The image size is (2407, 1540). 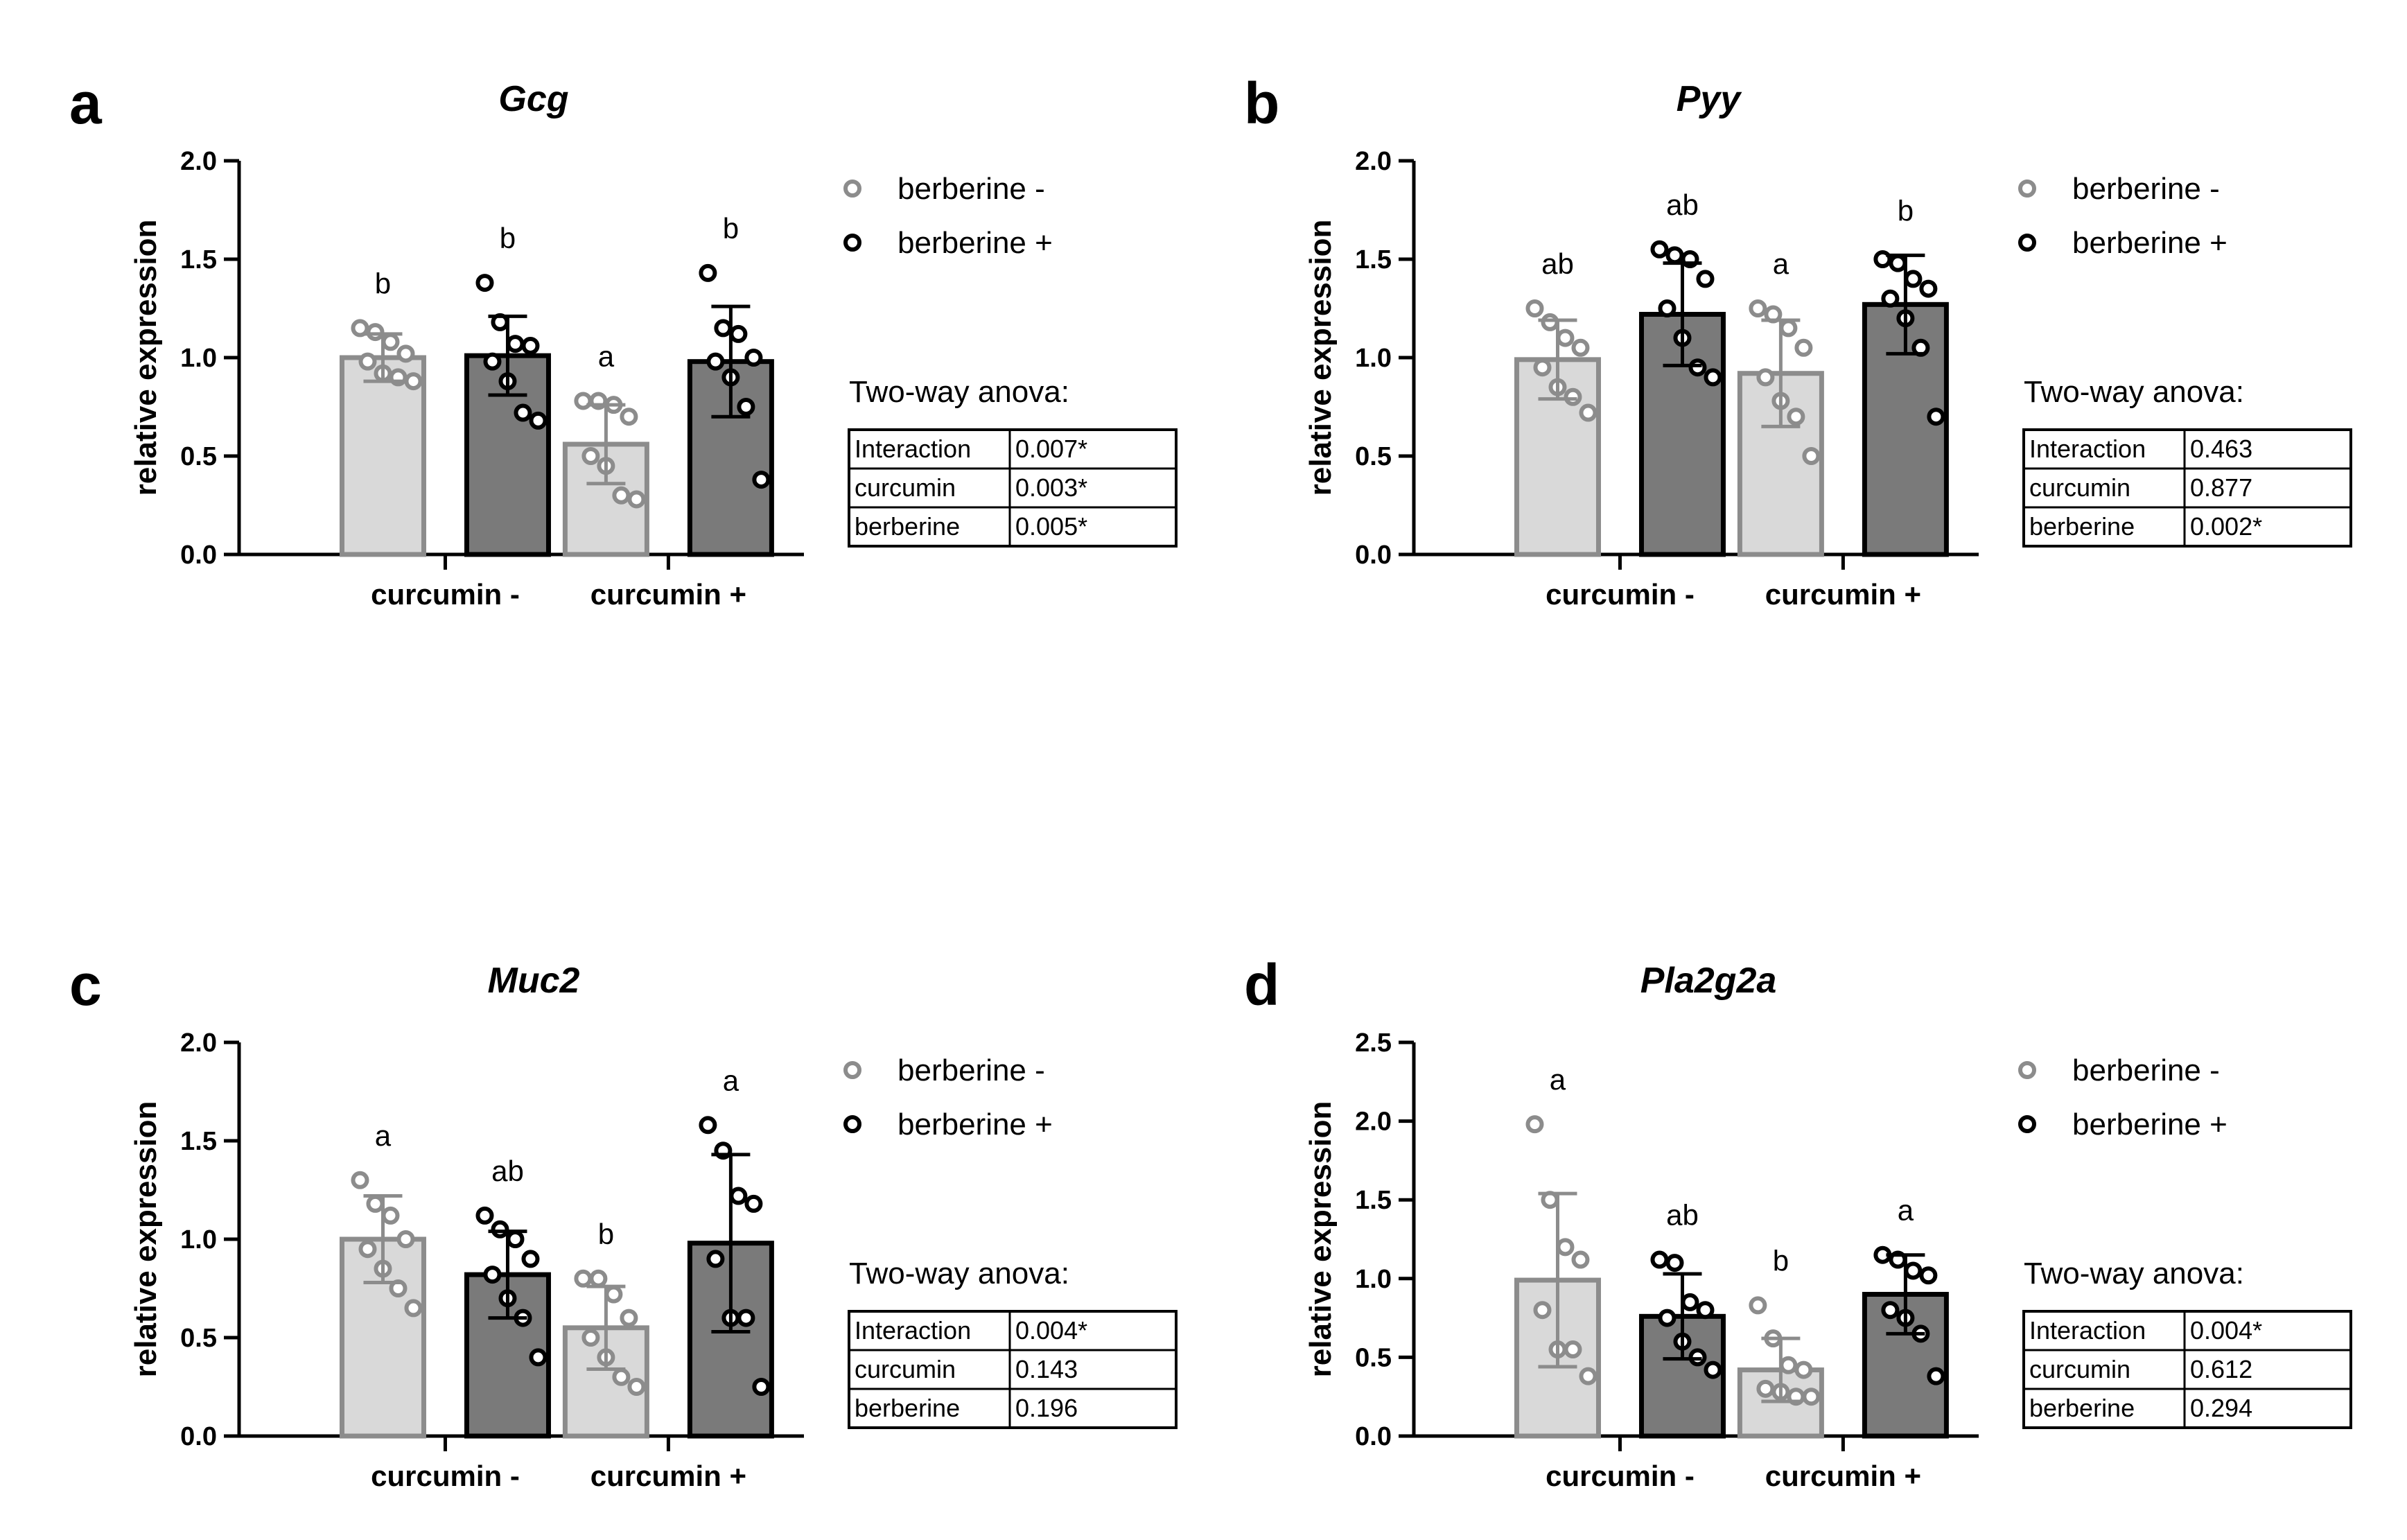 What do you see at coordinates (85, 984) in the screenshot?
I see `panel-letter: c` at bounding box center [85, 984].